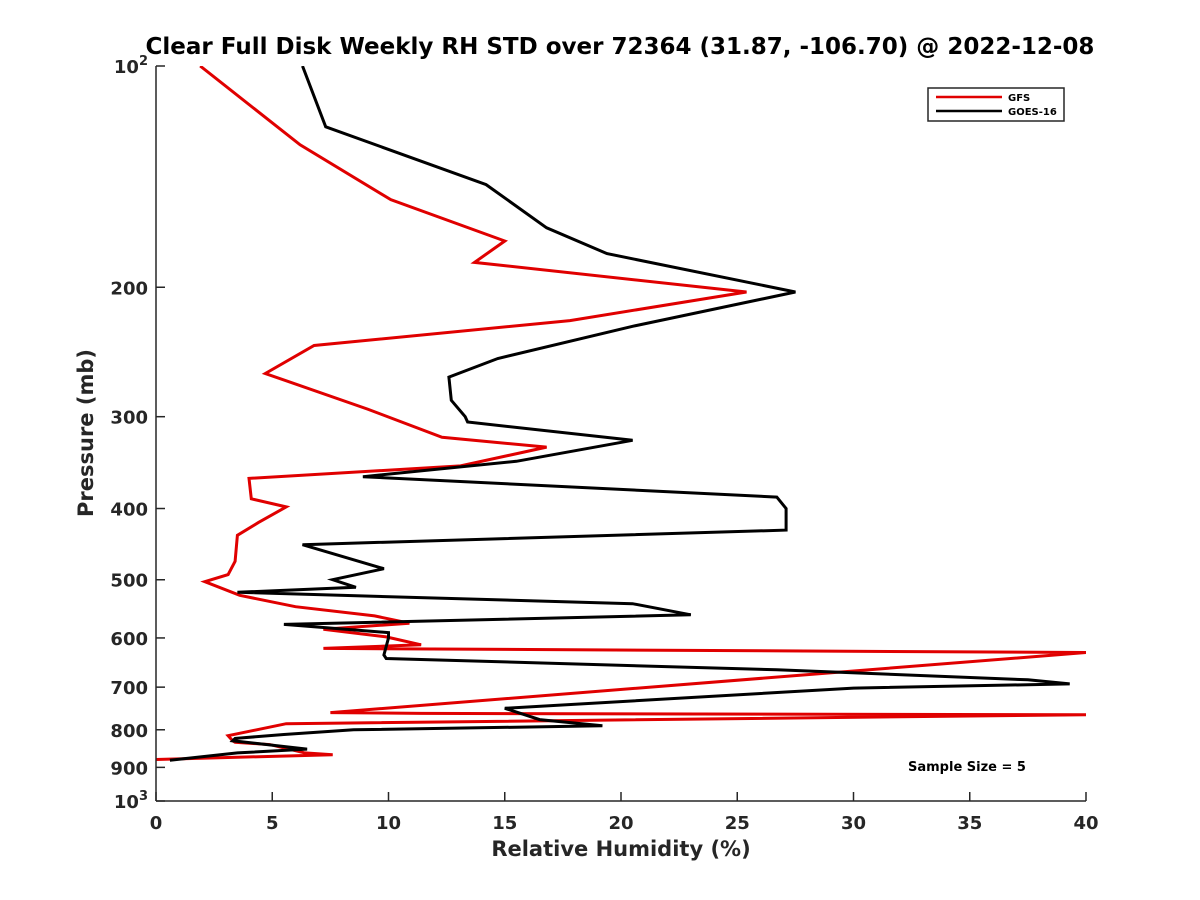 The image size is (1200, 900). Describe the element at coordinates (129, 288) in the screenshot. I see `y-tick-label: 200` at that location.